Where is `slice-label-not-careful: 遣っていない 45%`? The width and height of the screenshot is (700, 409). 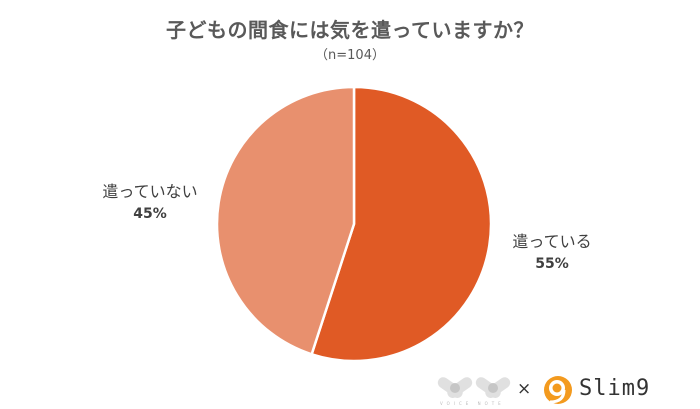
slice-label-not-careful: 遣っていない 45% is located at coordinates (150, 200).